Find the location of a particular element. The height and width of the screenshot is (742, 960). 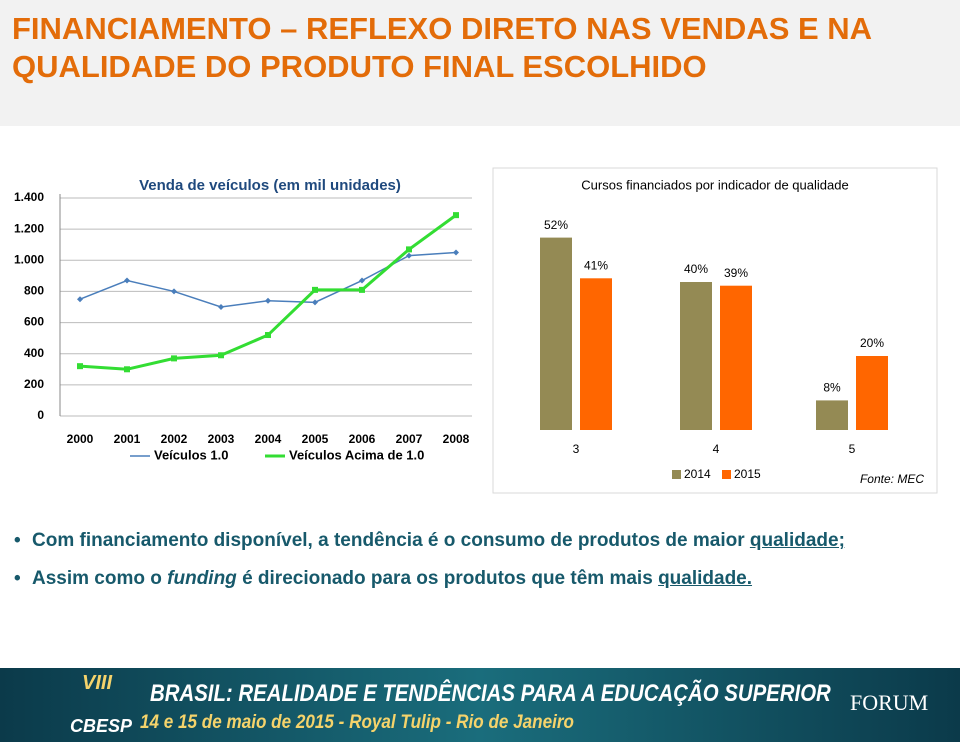

y-tick-label: 1.000 is located at coordinates (29, 259).